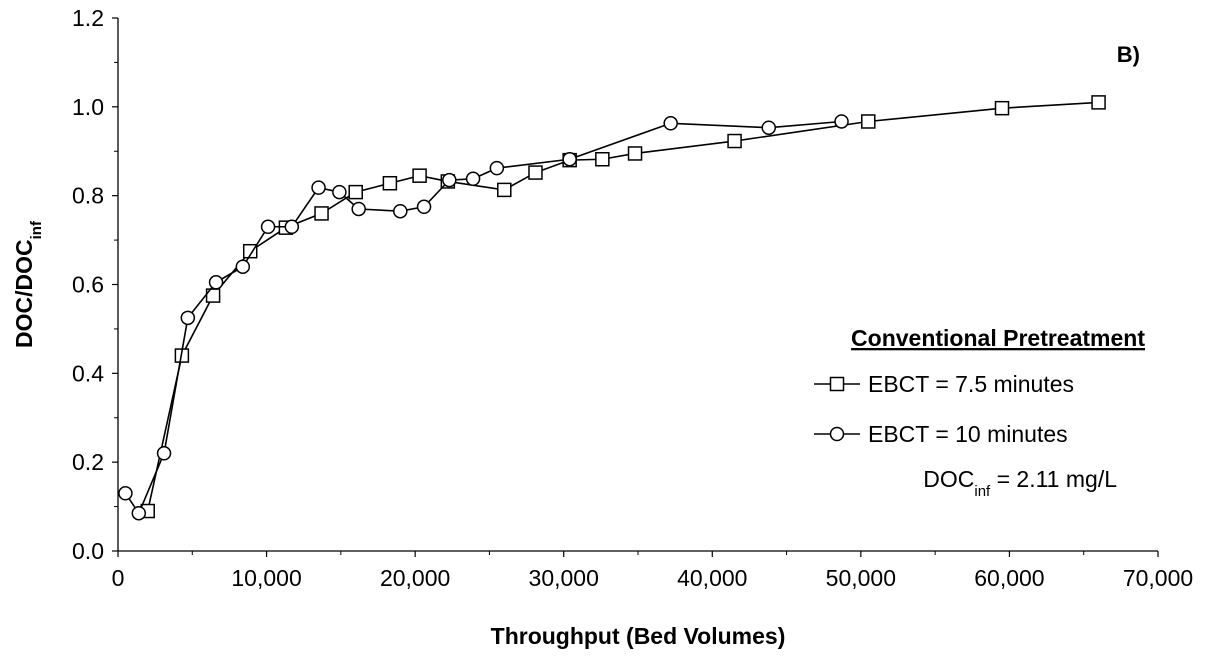 The width and height of the screenshot is (1213, 662). I want to click on legend-title: Conventional Pretreatment, so click(998, 338).